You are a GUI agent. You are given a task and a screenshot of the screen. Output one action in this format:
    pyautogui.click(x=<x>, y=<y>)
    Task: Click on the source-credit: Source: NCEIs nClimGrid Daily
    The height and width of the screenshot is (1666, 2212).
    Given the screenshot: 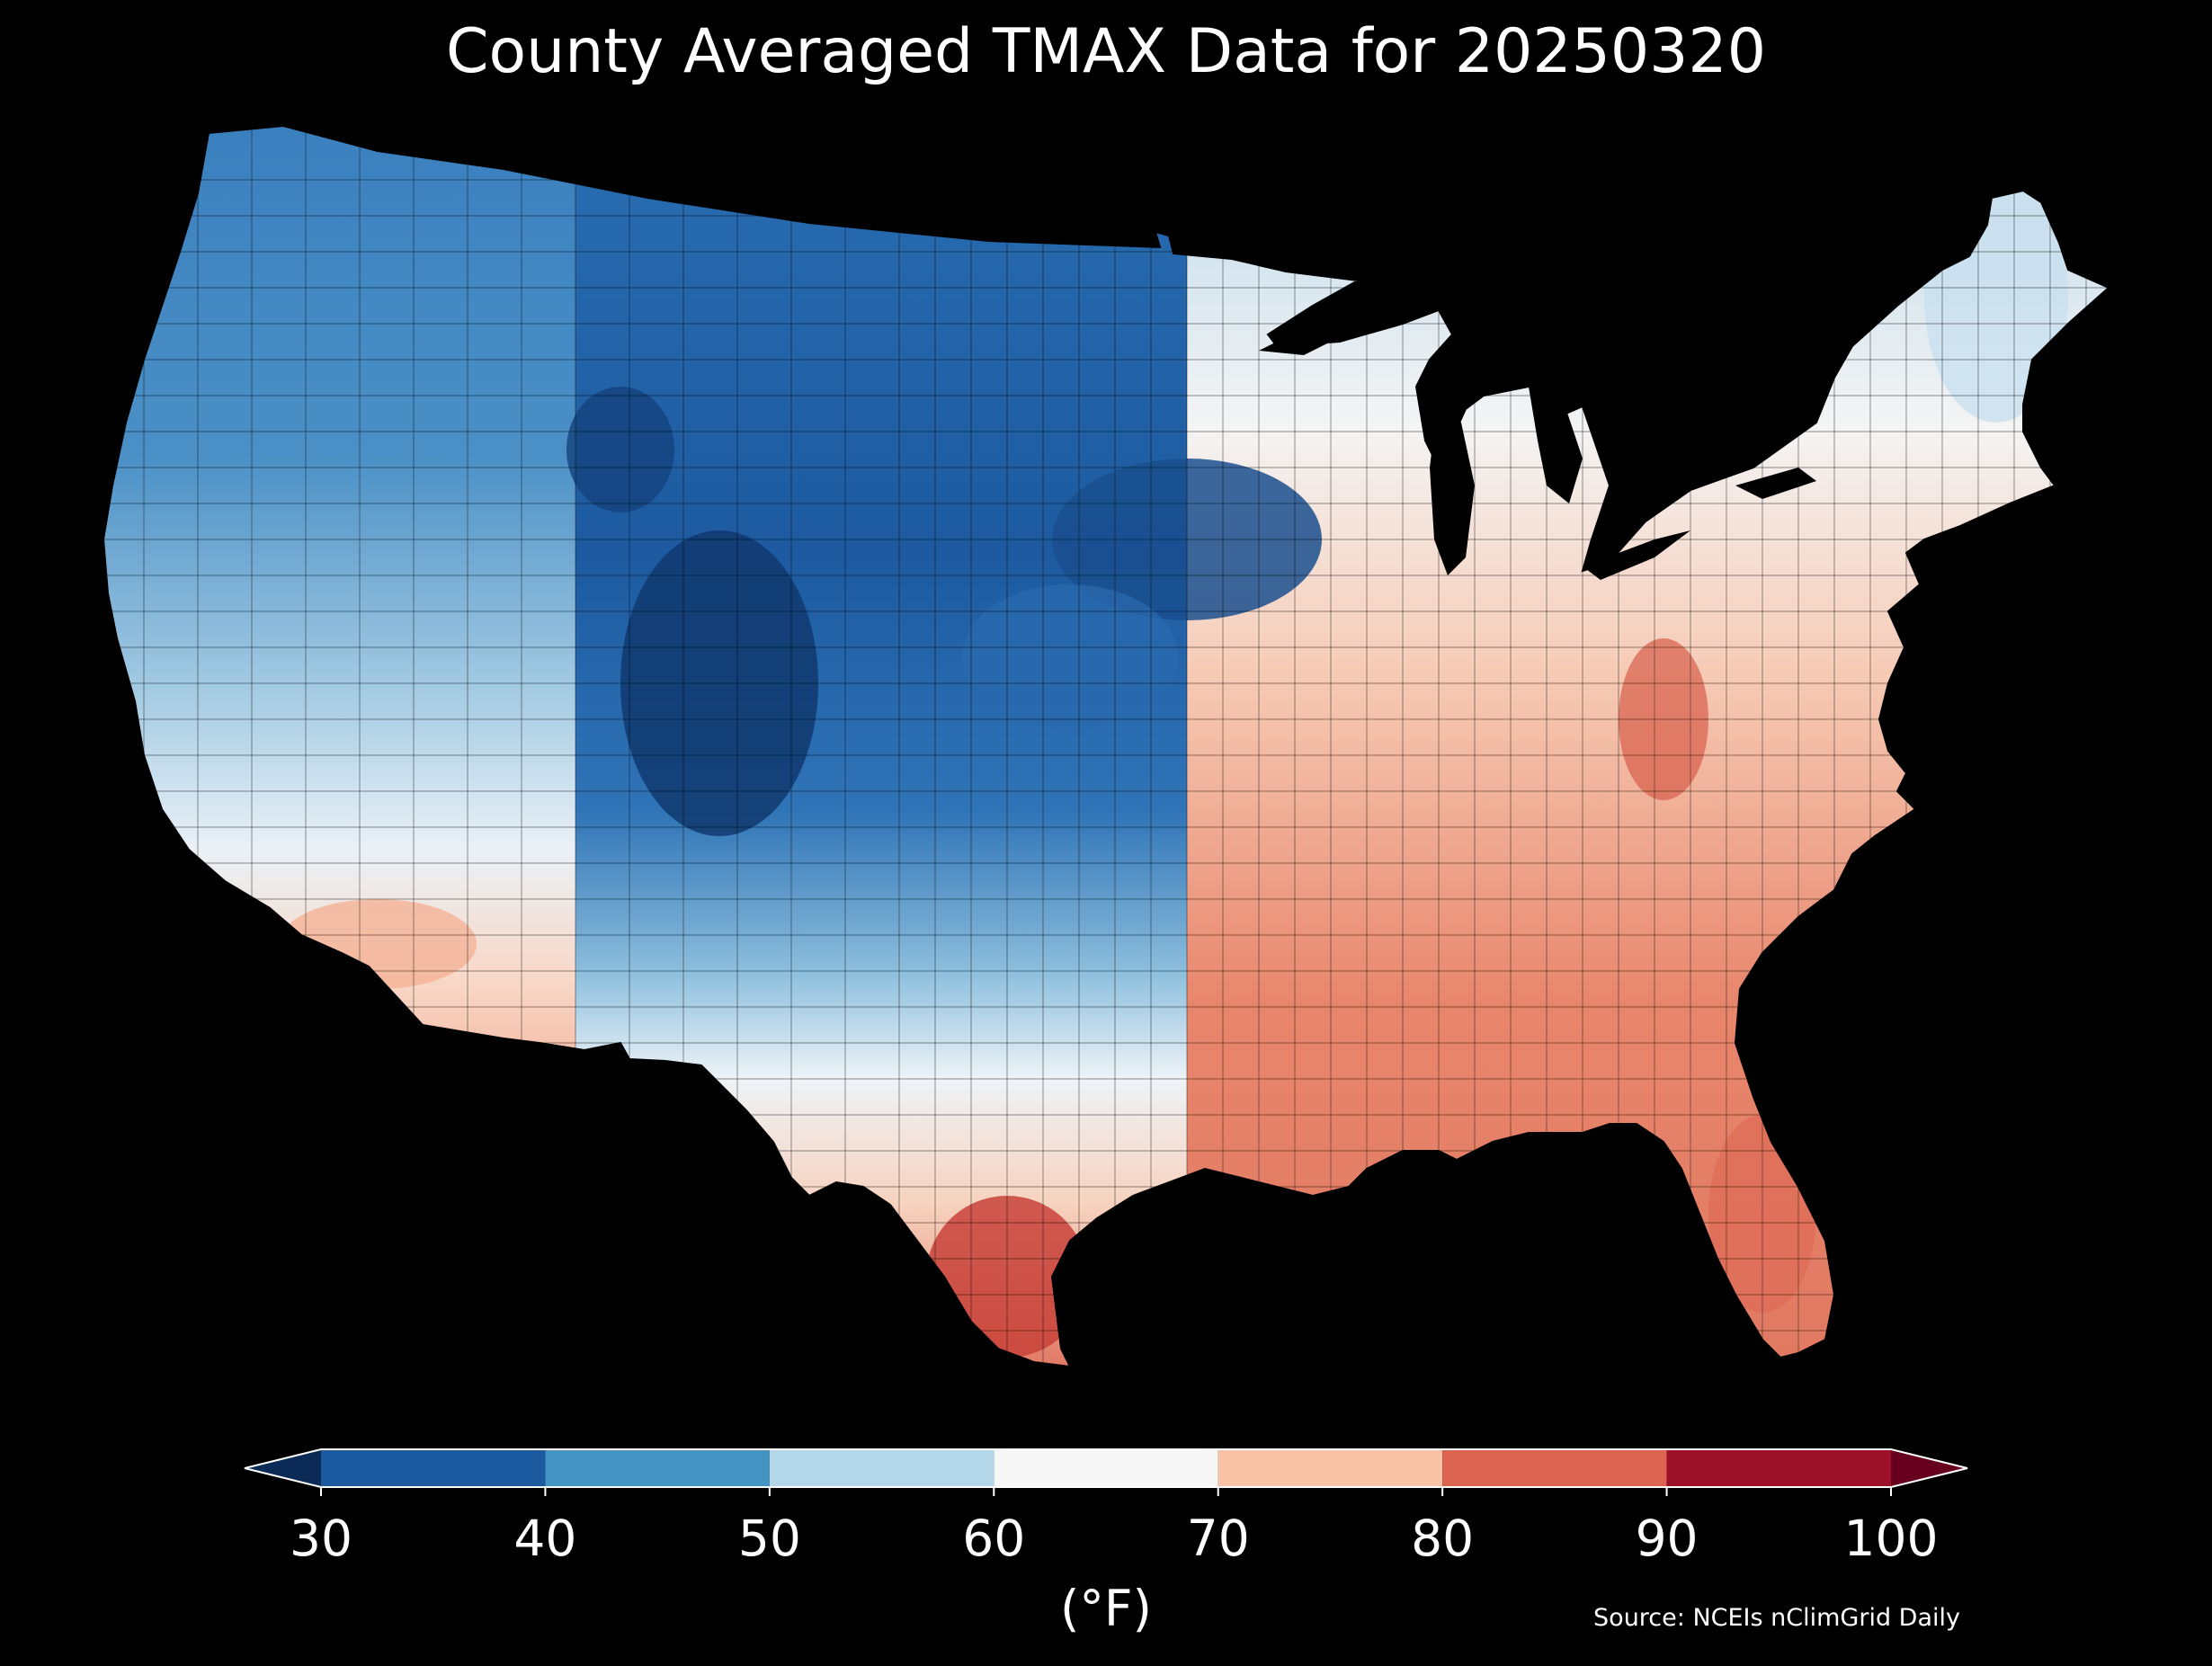 What is the action you would take?
    pyautogui.click(x=1776, y=1618)
    